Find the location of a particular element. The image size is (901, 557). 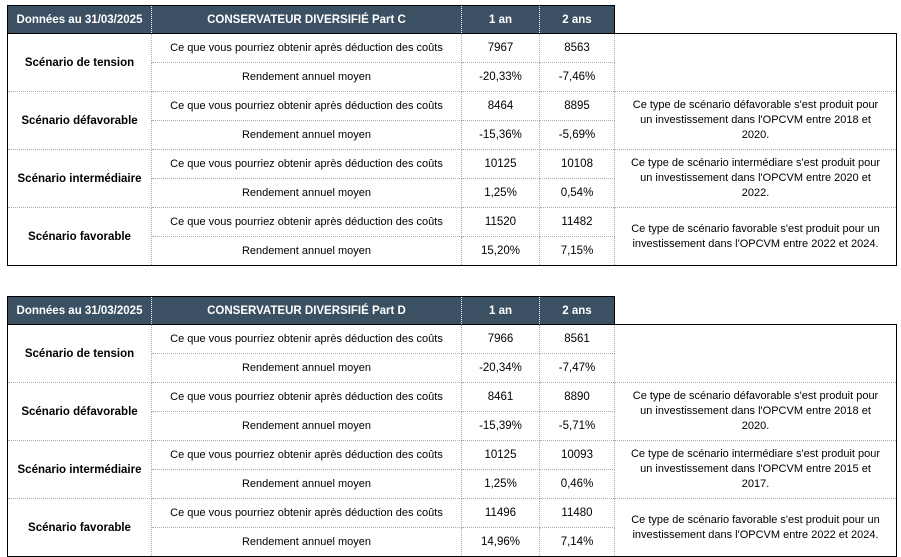

value-rend-1an: -15,39% is located at coordinates (500, 426).